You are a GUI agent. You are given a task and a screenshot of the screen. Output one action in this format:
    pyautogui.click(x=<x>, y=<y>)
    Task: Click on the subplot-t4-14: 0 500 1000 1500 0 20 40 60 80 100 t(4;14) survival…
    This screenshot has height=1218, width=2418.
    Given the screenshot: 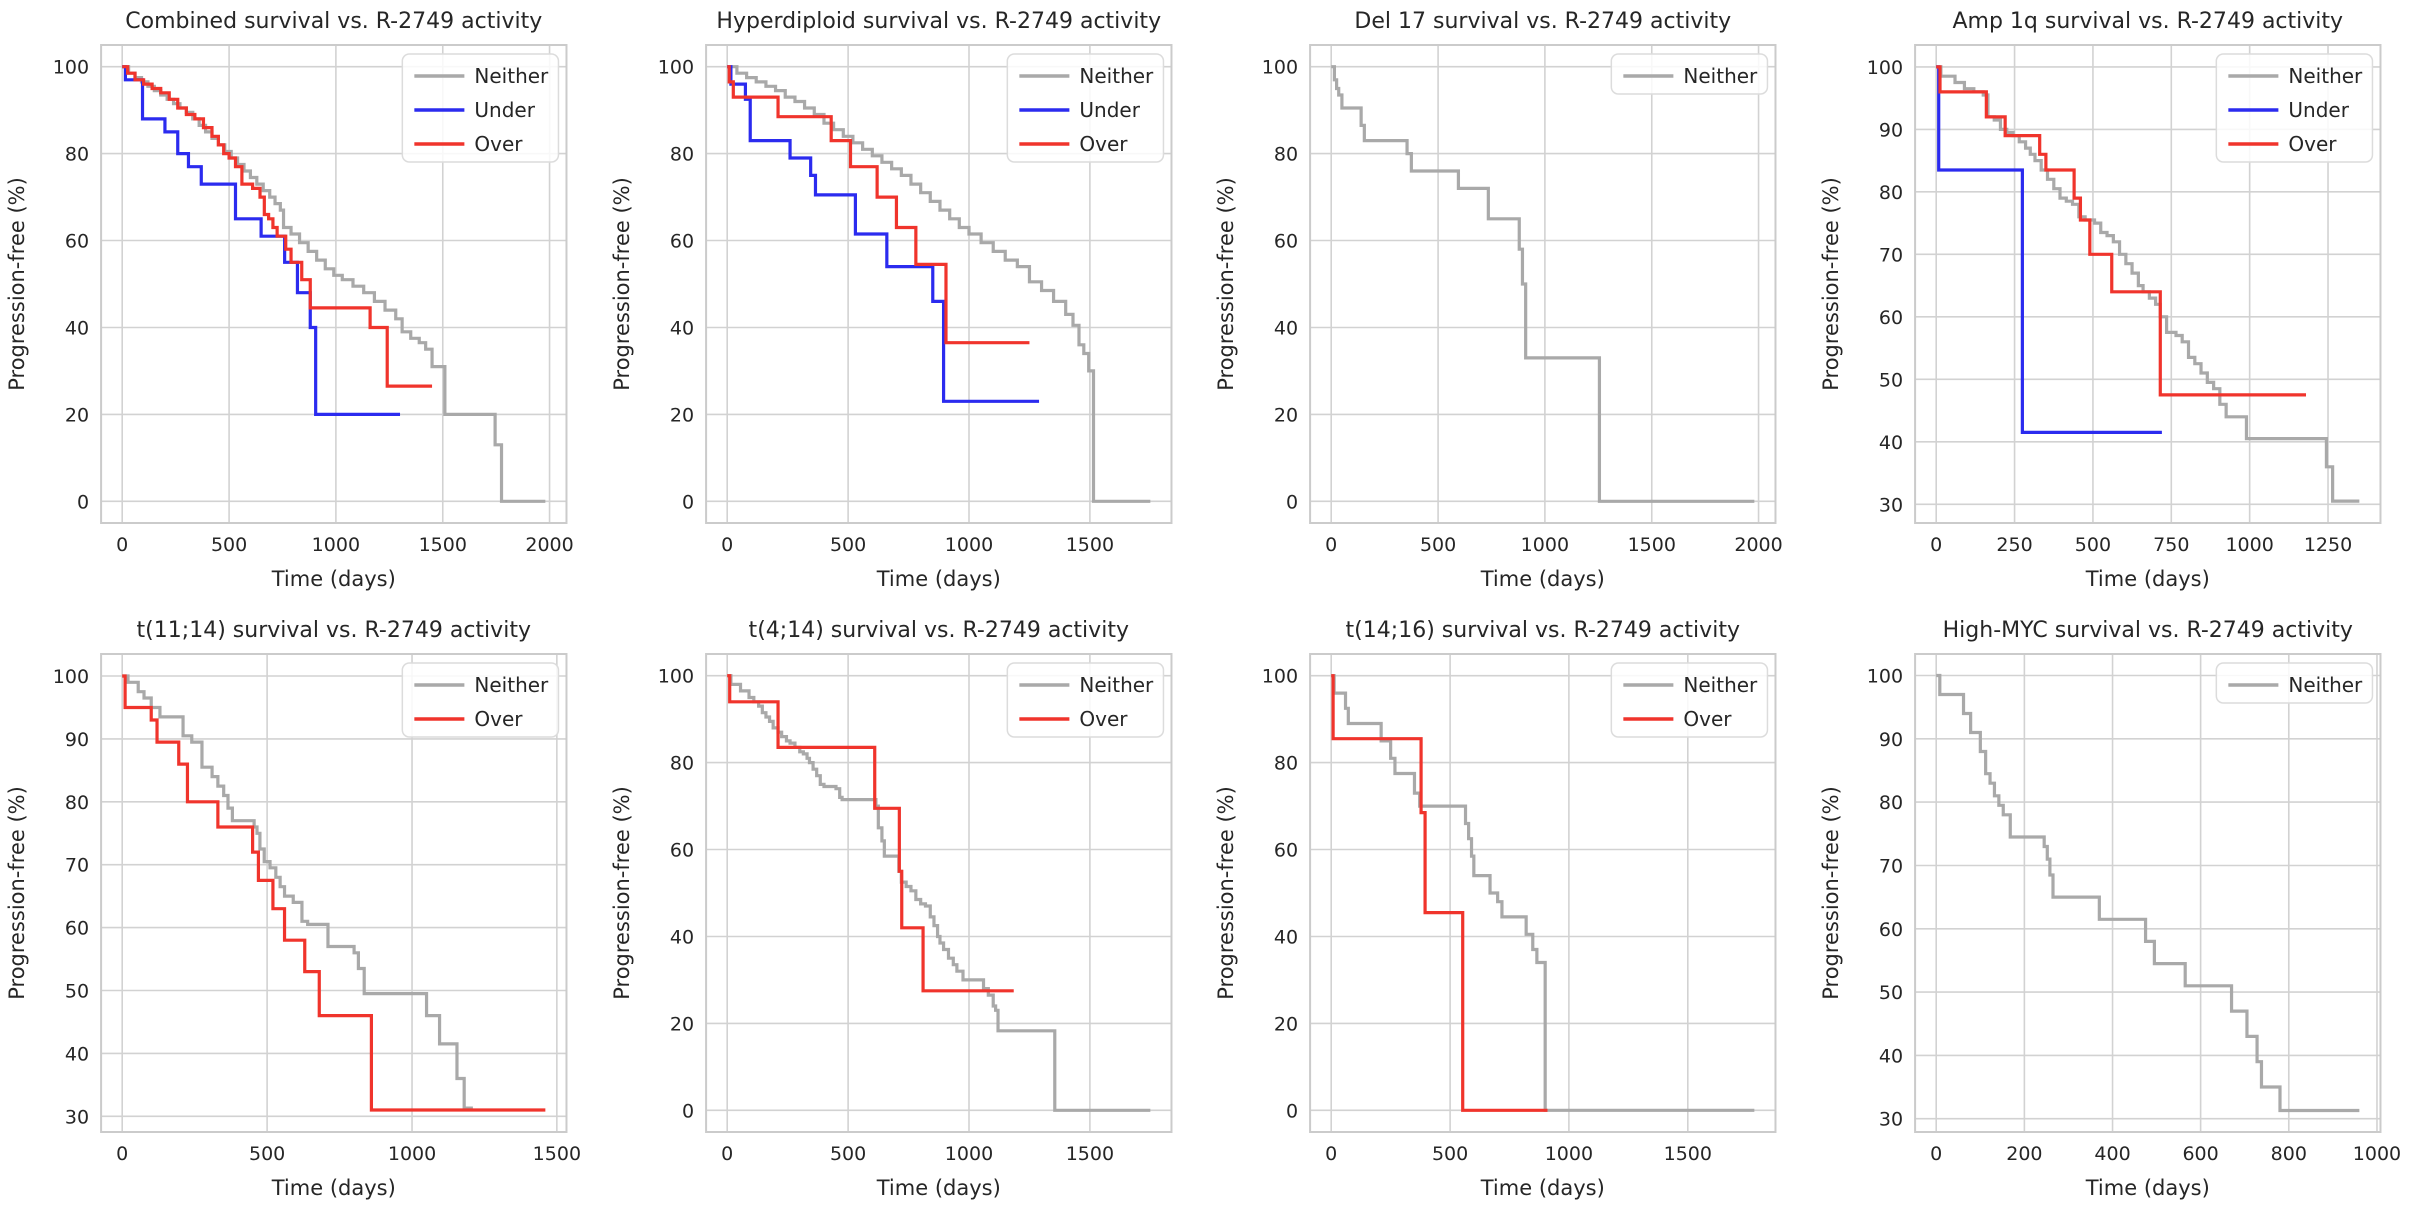 What is the action you would take?
    pyautogui.click(x=907, y=913)
    